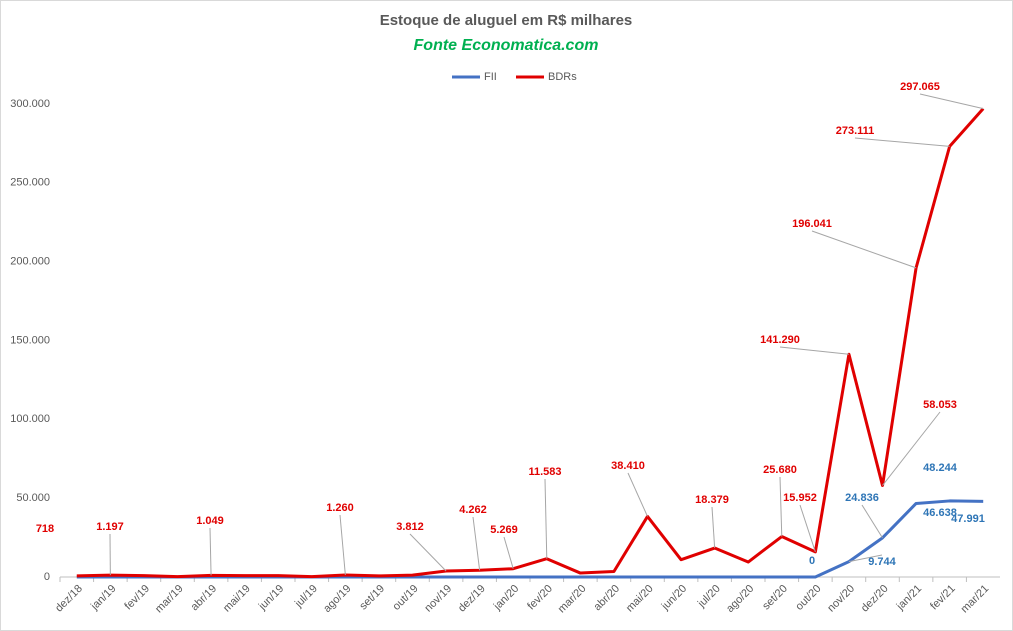 The height and width of the screenshot is (631, 1013). Describe the element at coordinates (473, 510) in the screenshot. I see `data-label: 4.262` at that location.